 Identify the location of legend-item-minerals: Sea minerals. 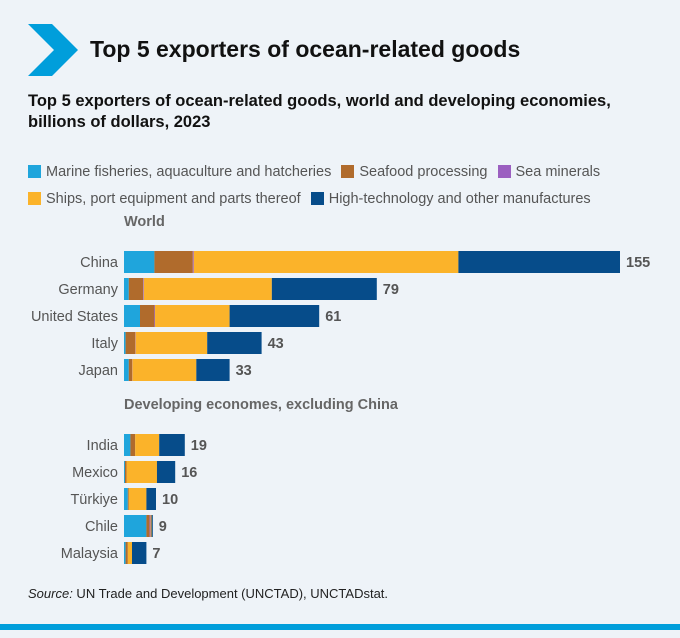
(549, 171).